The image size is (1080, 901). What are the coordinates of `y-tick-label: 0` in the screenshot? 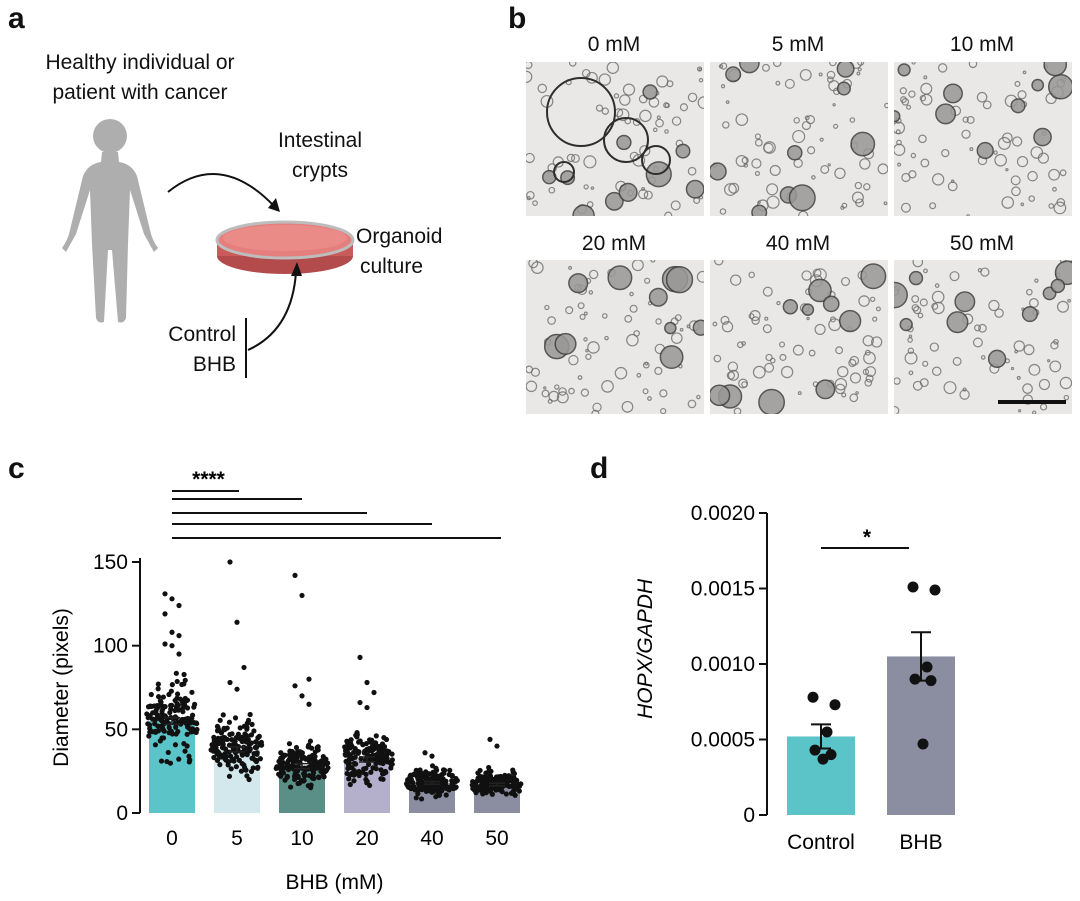 It's located at (749, 815).